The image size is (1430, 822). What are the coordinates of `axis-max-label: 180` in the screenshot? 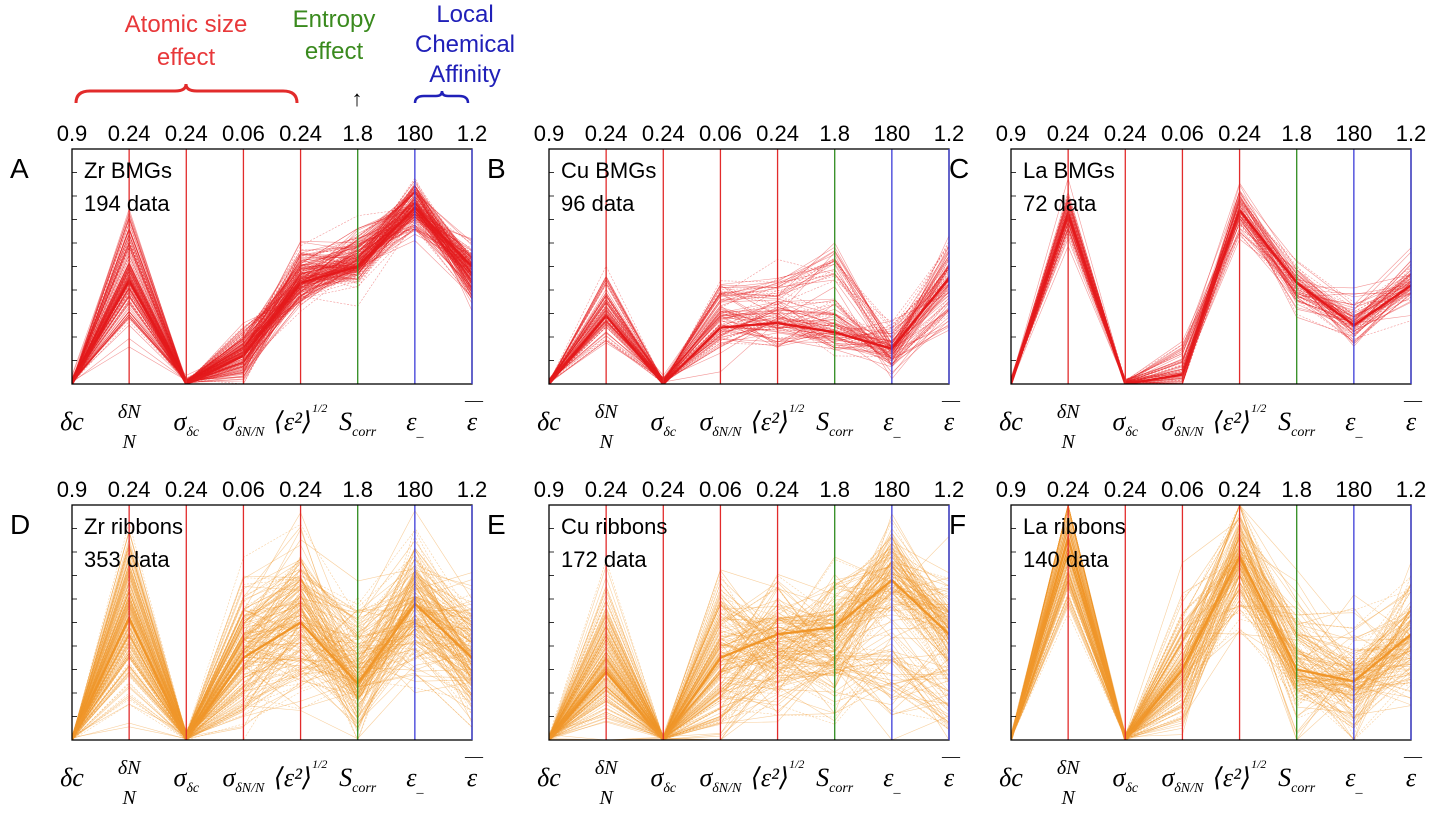 It's located at (414, 489).